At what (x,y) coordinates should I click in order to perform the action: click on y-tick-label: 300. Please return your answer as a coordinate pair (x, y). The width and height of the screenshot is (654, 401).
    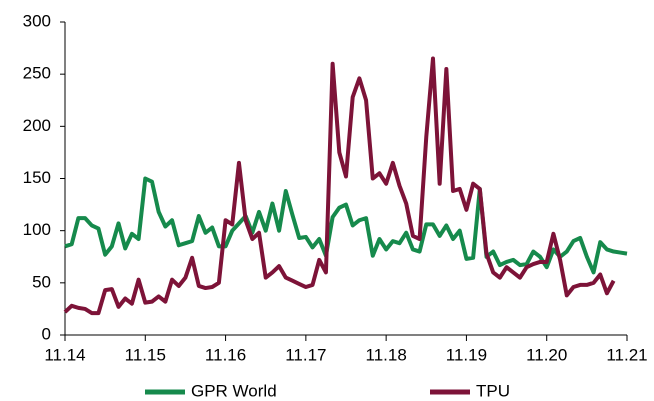
    Looking at the image, I should click on (37, 20).